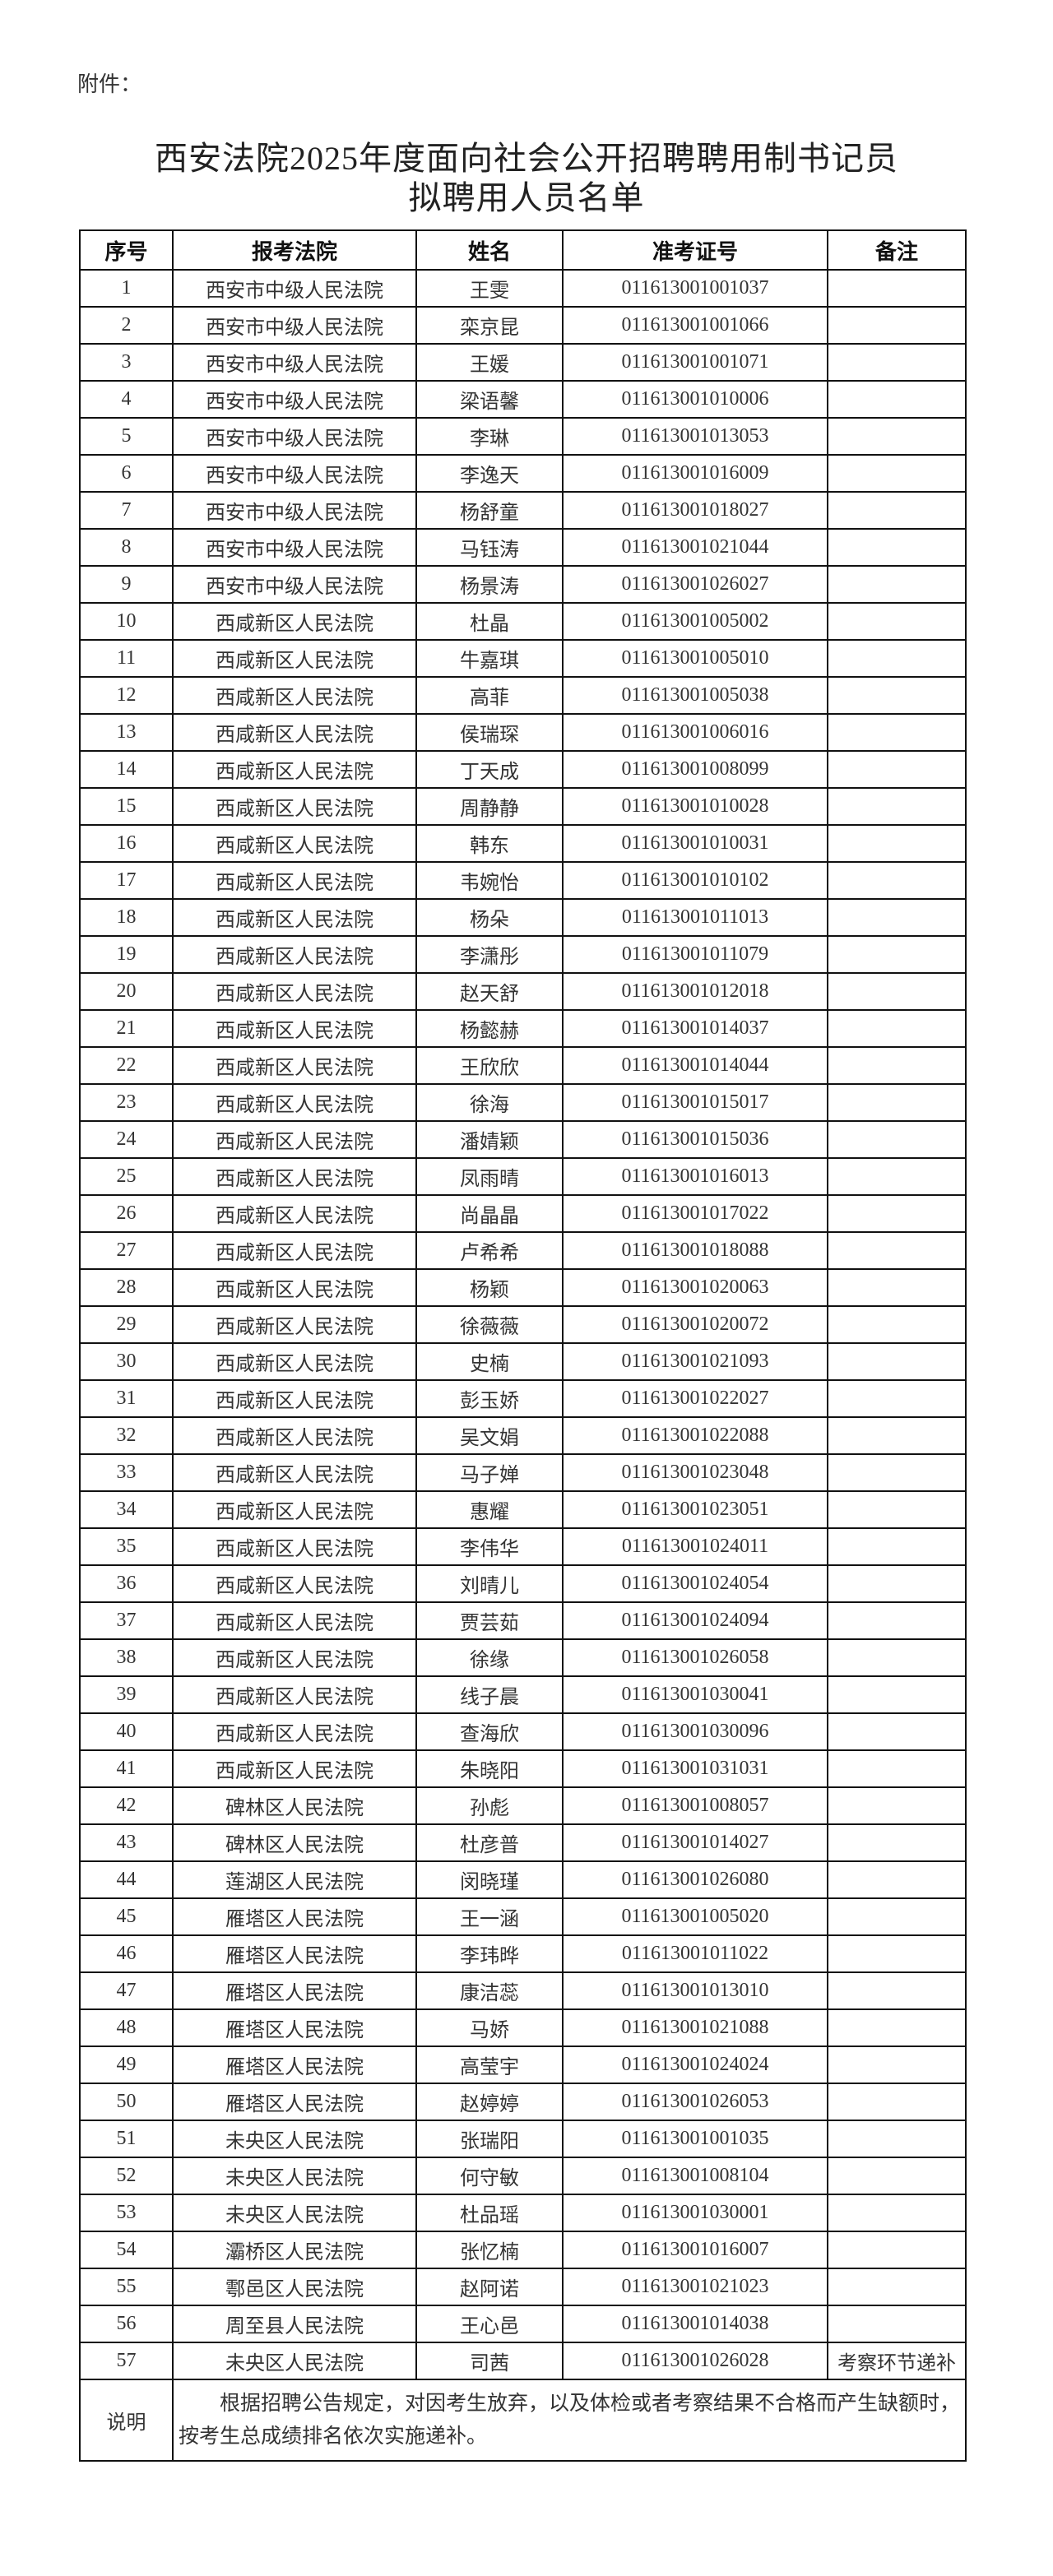  What do you see at coordinates (695, 250) in the screenshot?
I see `header-exam-id: 准考证号` at bounding box center [695, 250].